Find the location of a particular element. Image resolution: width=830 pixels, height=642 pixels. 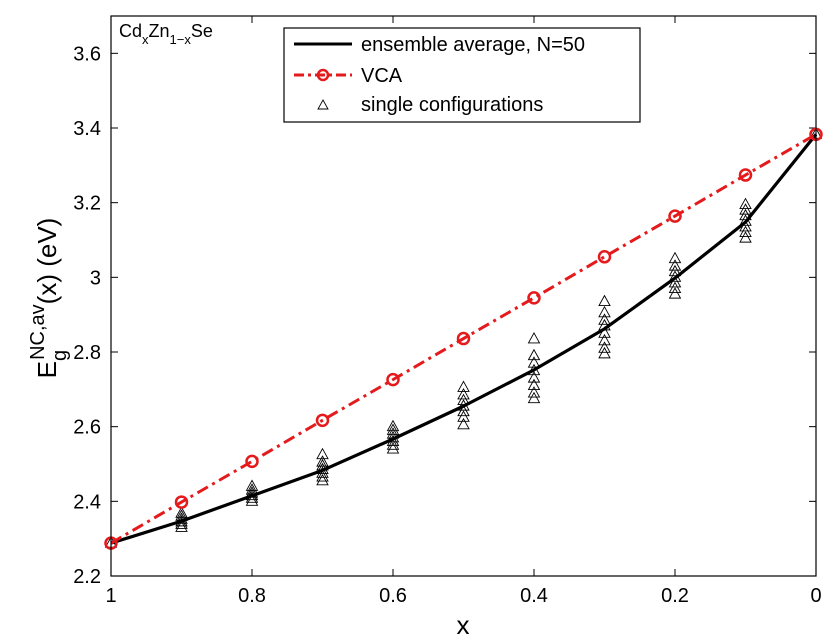

y-tick-label: 2.2 is located at coordinates (87, 577).